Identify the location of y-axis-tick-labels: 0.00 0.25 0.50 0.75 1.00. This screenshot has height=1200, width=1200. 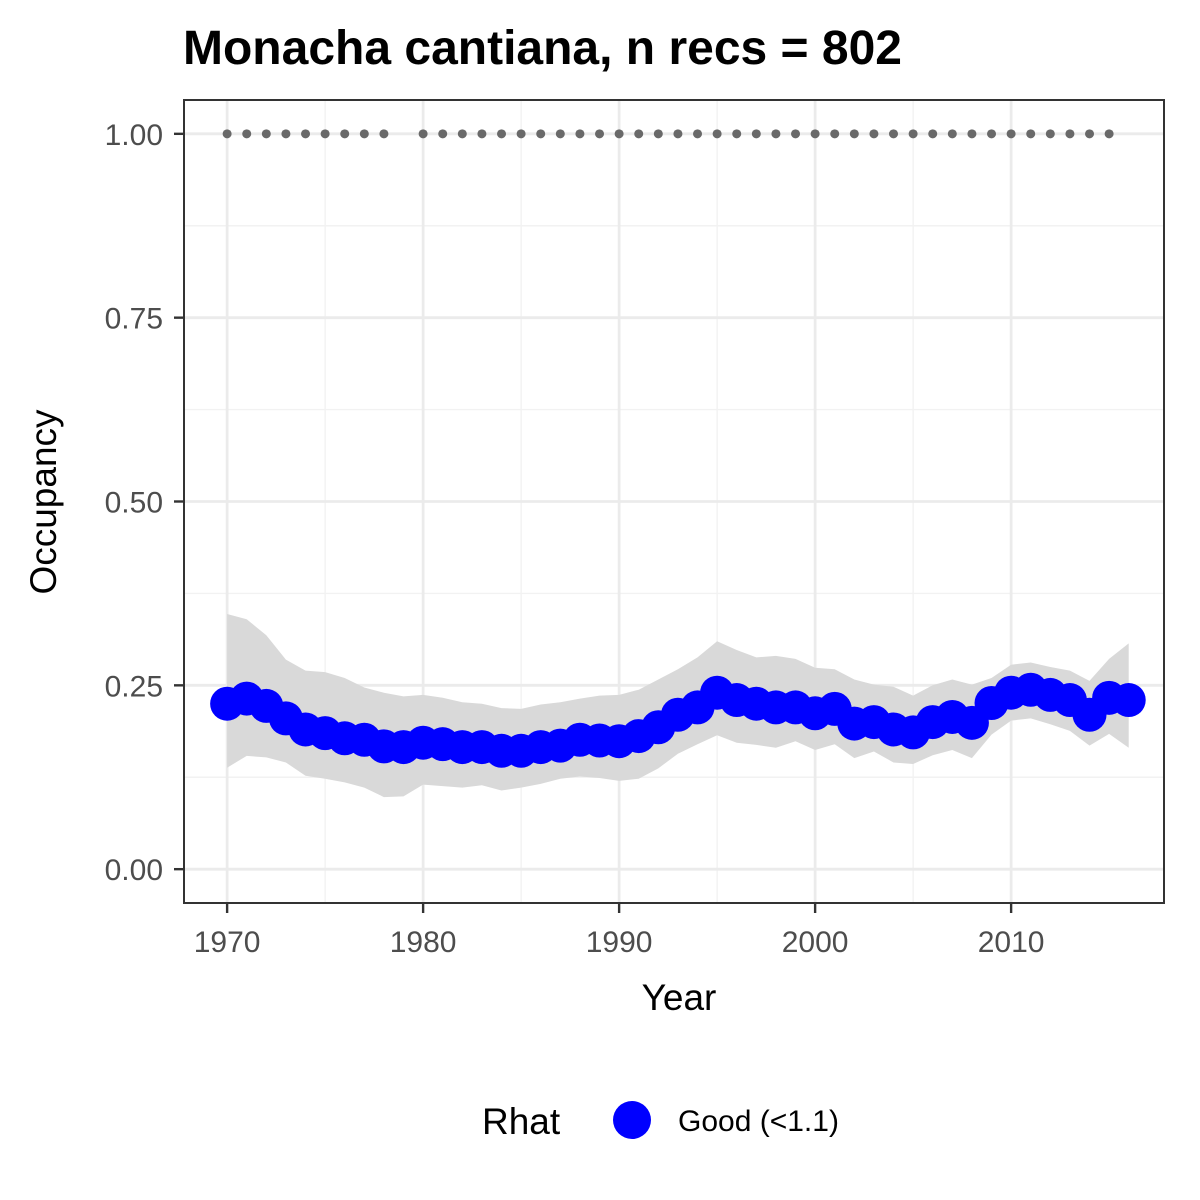
(134, 503).